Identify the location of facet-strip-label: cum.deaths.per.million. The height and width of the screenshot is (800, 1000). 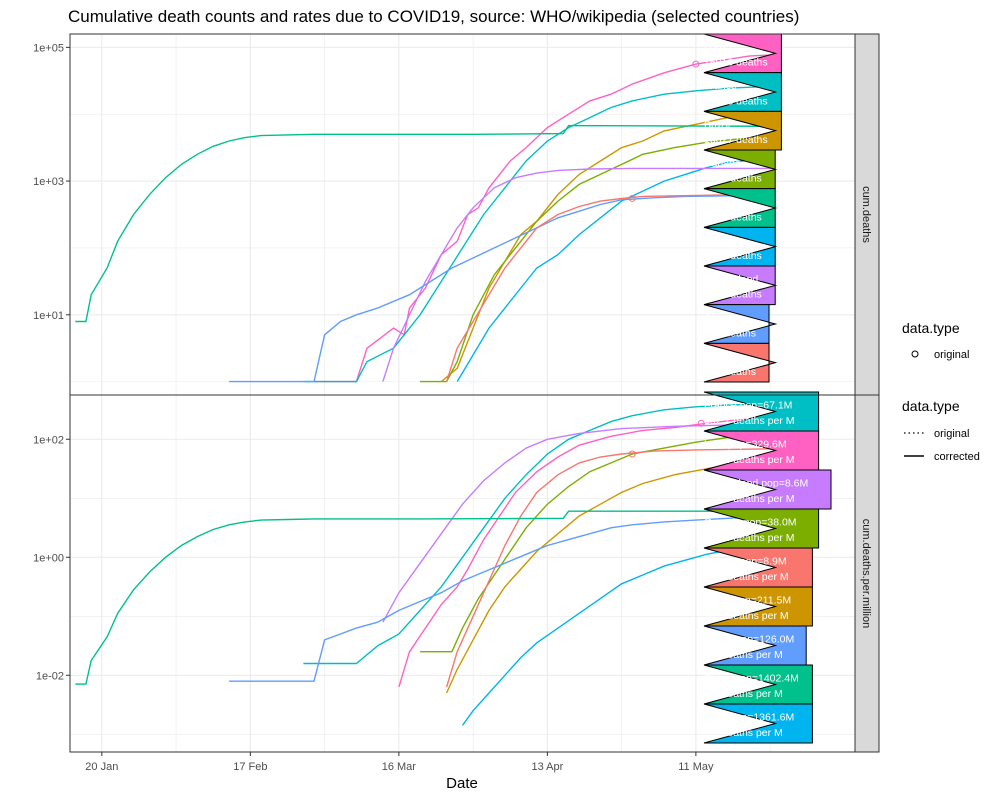
(866, 573).